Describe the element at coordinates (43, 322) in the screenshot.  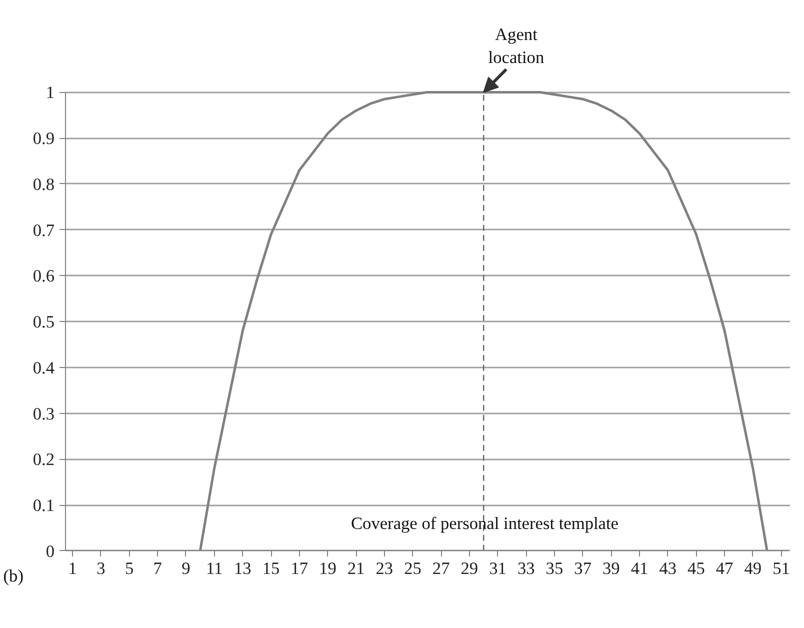
I see `y-tick-label: 0.5` at that location.